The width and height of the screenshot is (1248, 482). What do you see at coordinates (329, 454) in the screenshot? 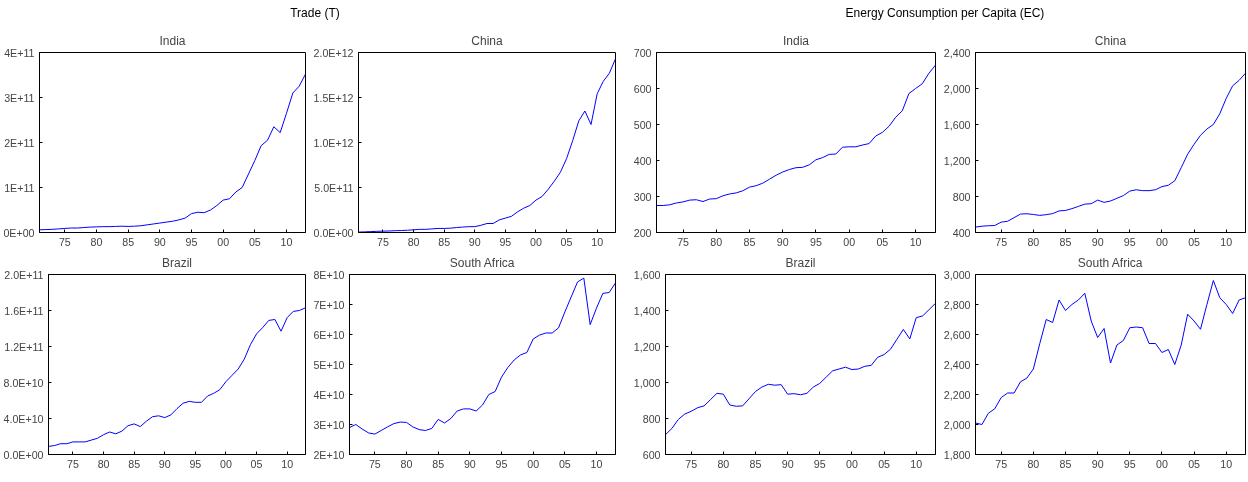
I see `y-tick-label: 2E+10` at bounding box center [329, 454].